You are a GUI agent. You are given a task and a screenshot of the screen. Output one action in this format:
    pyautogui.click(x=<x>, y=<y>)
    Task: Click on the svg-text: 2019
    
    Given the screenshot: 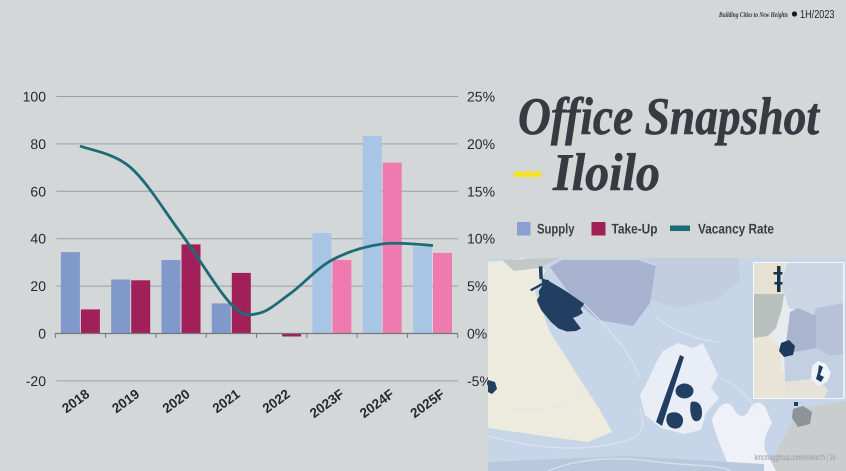 What is the action you would take?
    pyautogui.click(x=125, y=401)
    